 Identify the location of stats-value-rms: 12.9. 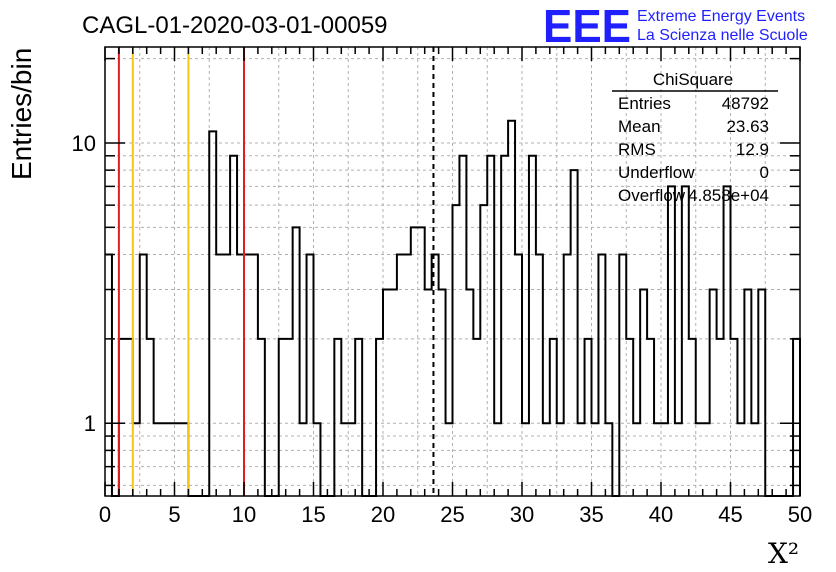
(752, 149).